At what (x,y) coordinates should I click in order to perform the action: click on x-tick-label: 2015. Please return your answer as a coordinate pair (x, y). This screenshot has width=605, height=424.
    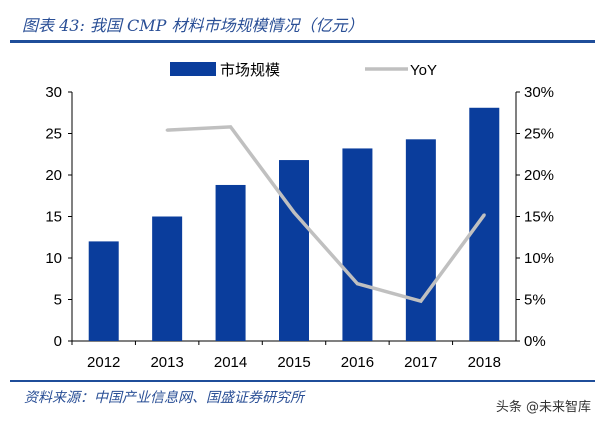
    Looking at the image, I should click on (293, 362).